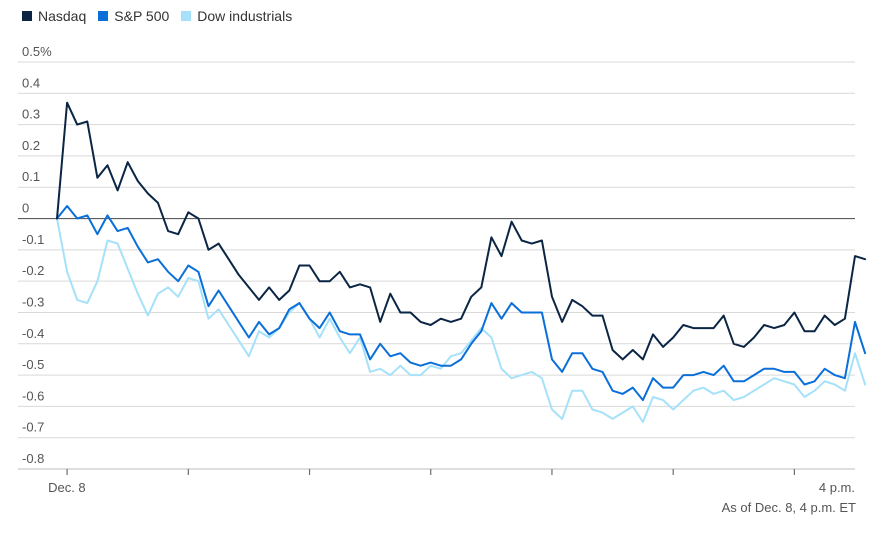  Describe the element at coordinates (245, 16) in the screenshot. I see `legend-label-dow: Dow industrials` at that location.